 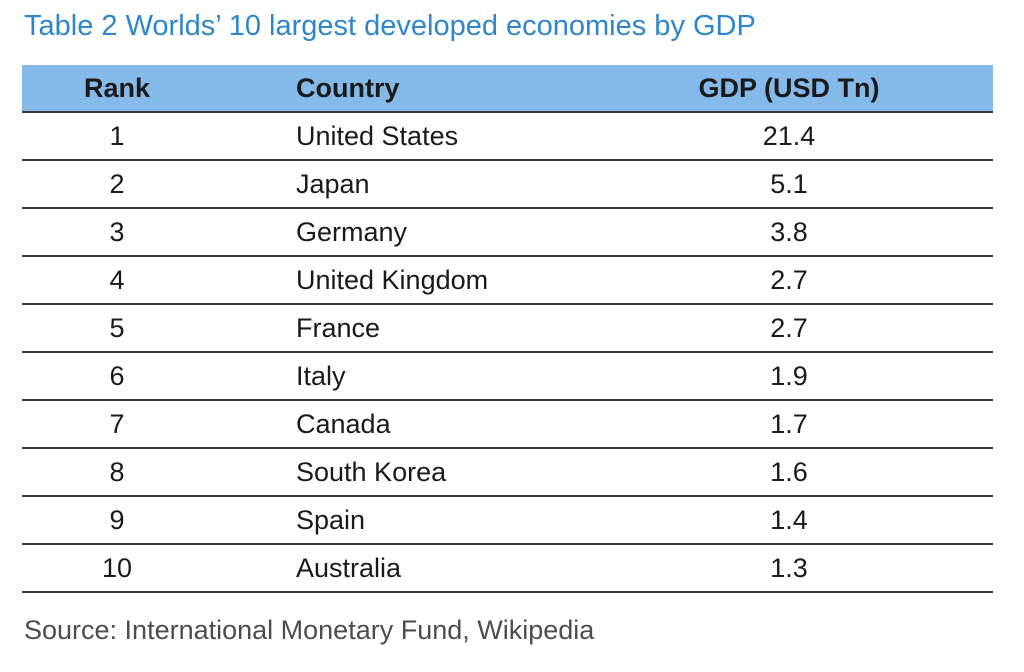 I want to click on cell-gdp: 3.8, so click(x=795, y=232).